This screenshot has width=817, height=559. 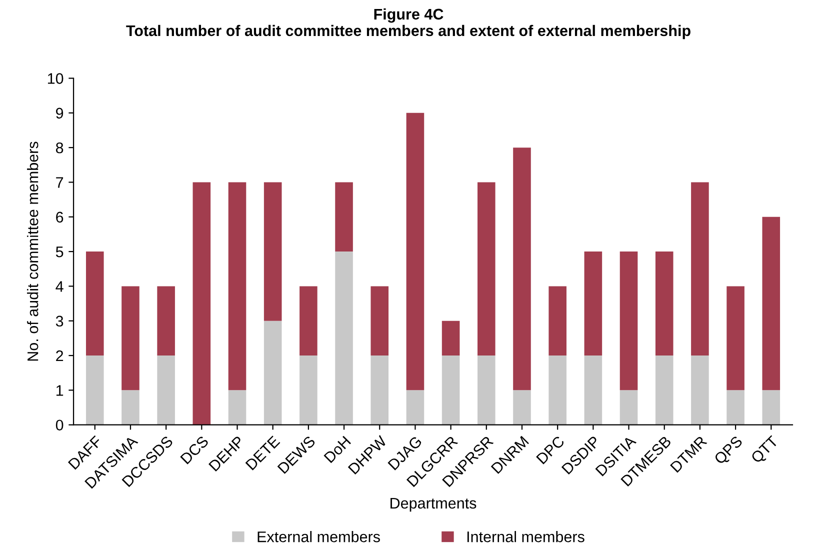 What do you see at coordinates (408, 24) in the screenshot?
I see `chart-title: Figure 4C Total number of audit committee members and extent of external membership` at bounding box center [408, 24].